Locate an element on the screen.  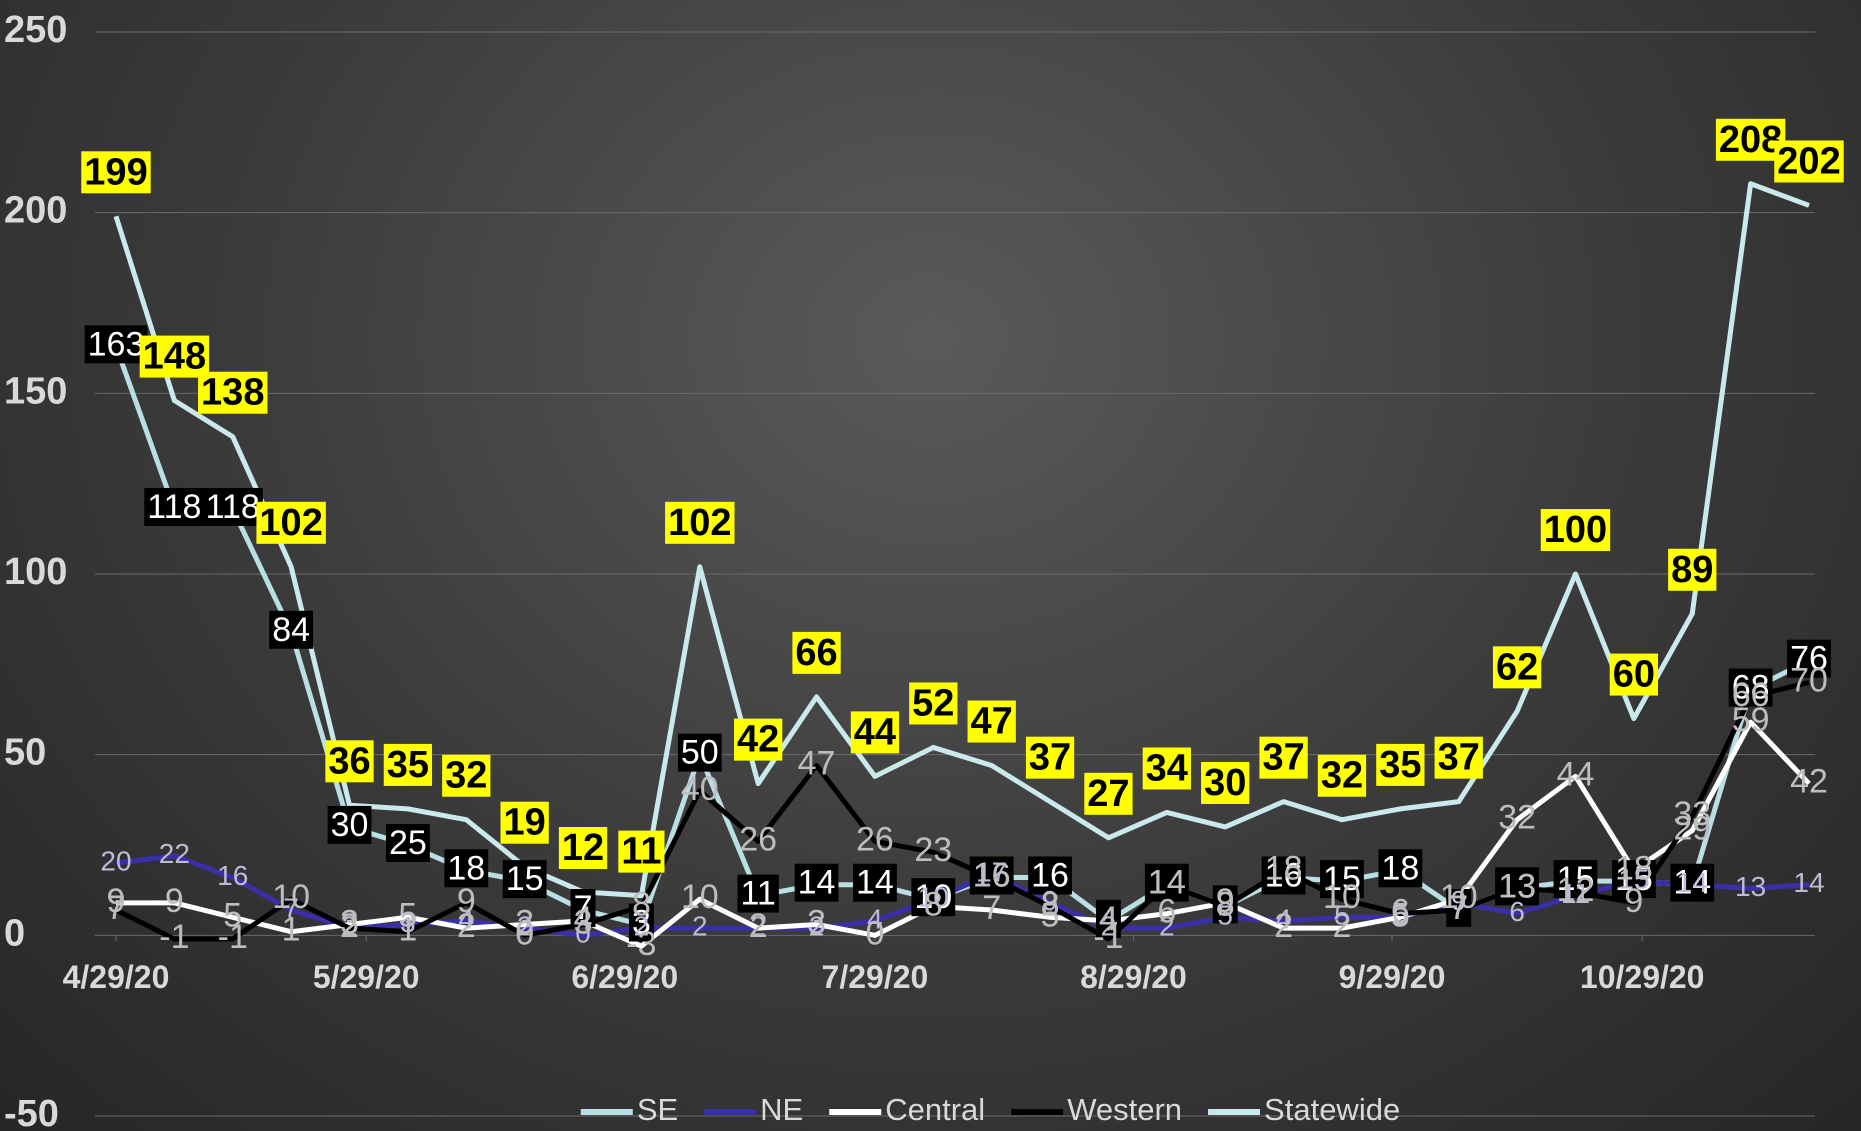
y-tick-label: 250 is located at coordinates (35, 30).